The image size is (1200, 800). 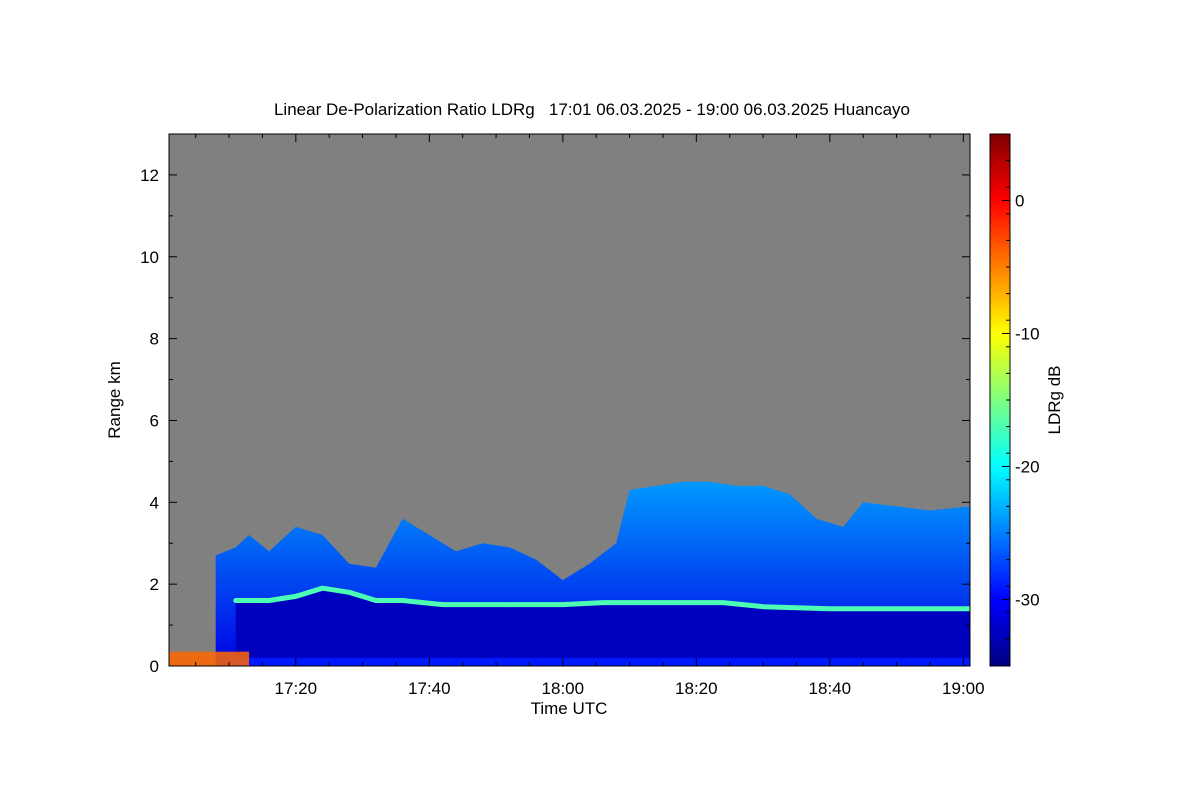 What do you see at coordinates (149, 175) in the screenshot?
I see `y-tick-label: 12` at bounding box center [149, 175].